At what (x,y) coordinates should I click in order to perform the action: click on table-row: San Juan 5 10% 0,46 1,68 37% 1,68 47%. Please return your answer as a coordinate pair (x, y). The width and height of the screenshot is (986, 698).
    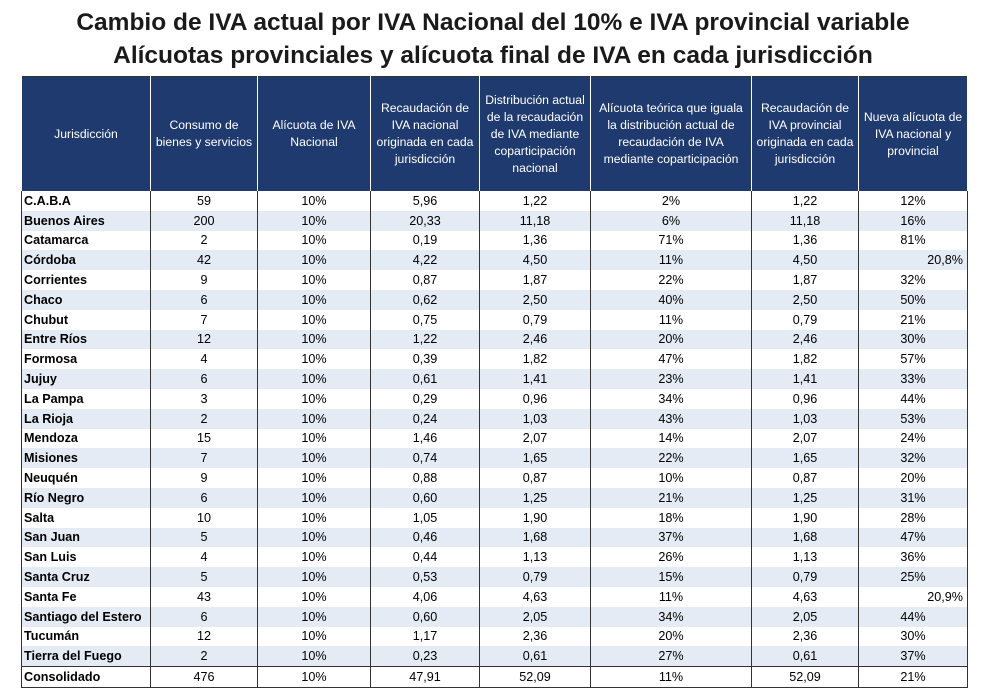
    Looking at the image, I should click on (494, 537).